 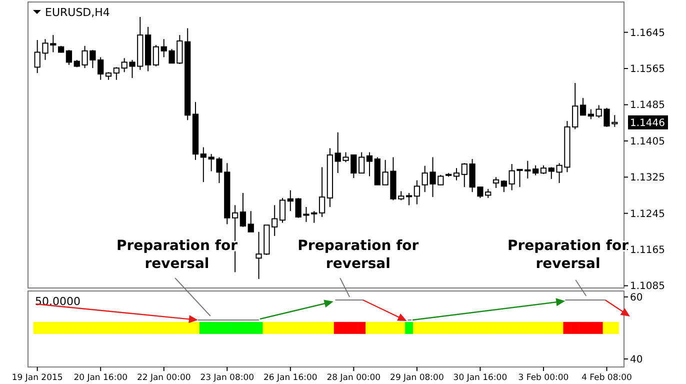 I want to click on x-tick-label: 30 Jan 16:00, so click(x=480, y=378).